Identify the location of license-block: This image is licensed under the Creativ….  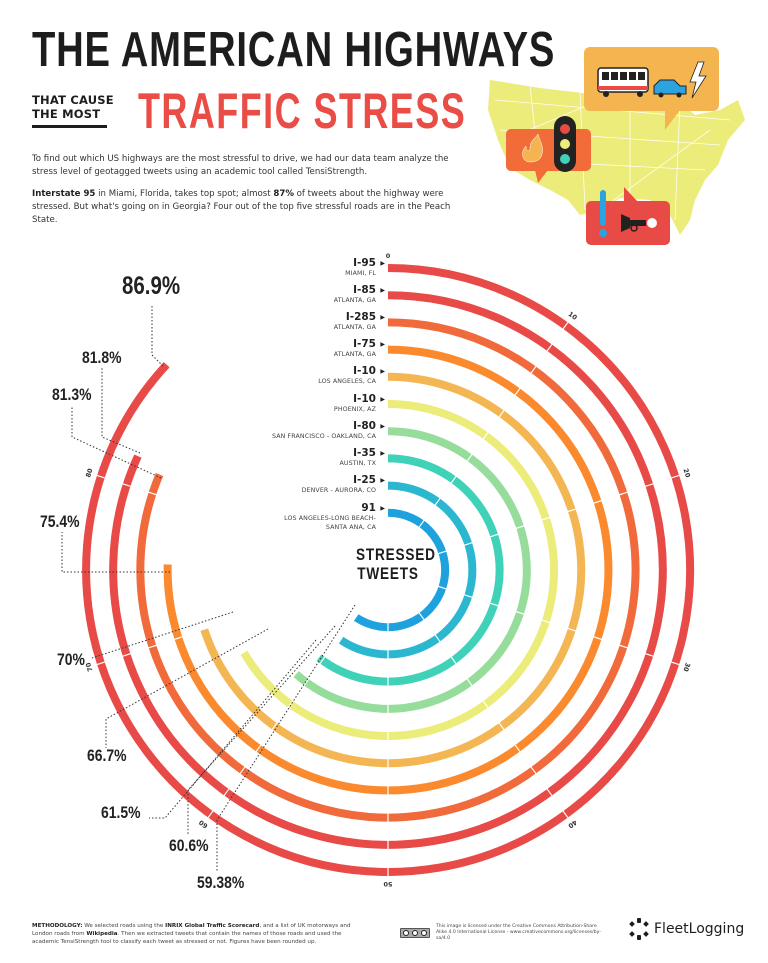
(503, 933).